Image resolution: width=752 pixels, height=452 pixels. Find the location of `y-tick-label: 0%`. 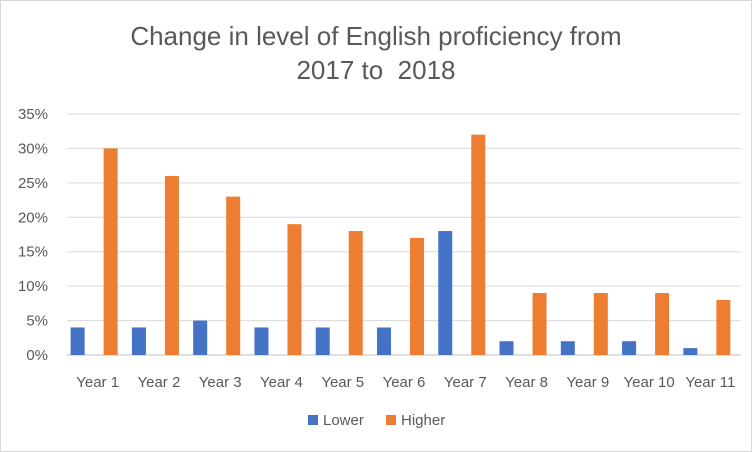

y-tick-label: 0% is located at coordinates (37, 355).